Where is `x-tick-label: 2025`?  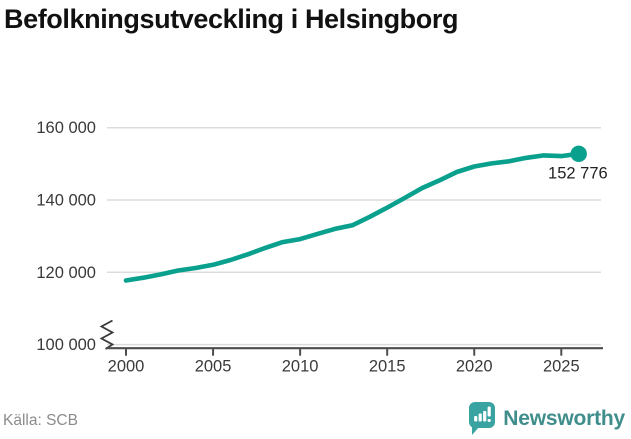 x-tick-label: 2025 is located at coordinates (561, 367).